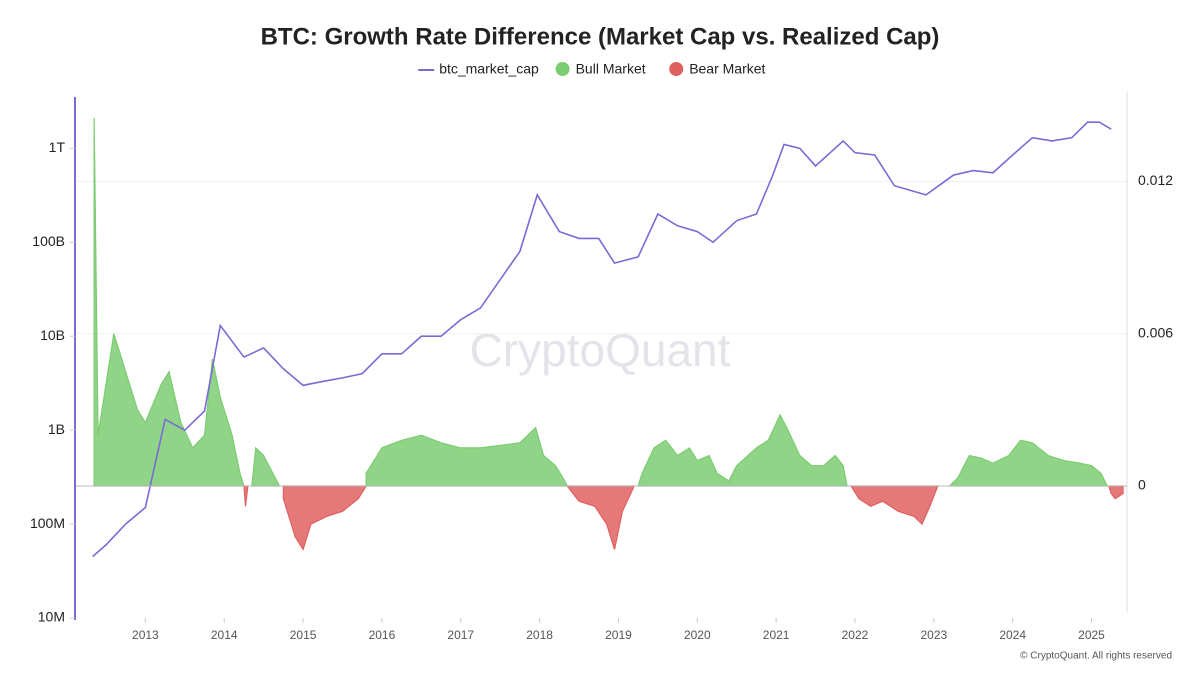 This screenshot has height=679, width=1202. I want to click on legend-label: Bull Market, so click(611, 69).